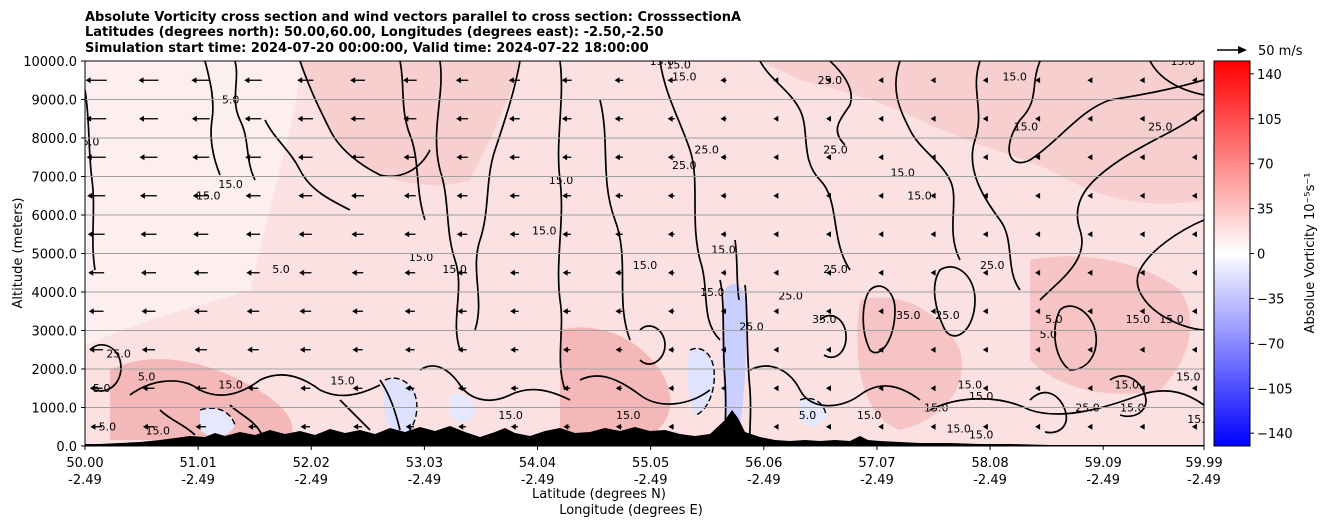 The image size is (1332, 526). I want to click on contour-label: 5.0, so click(1049, 334).